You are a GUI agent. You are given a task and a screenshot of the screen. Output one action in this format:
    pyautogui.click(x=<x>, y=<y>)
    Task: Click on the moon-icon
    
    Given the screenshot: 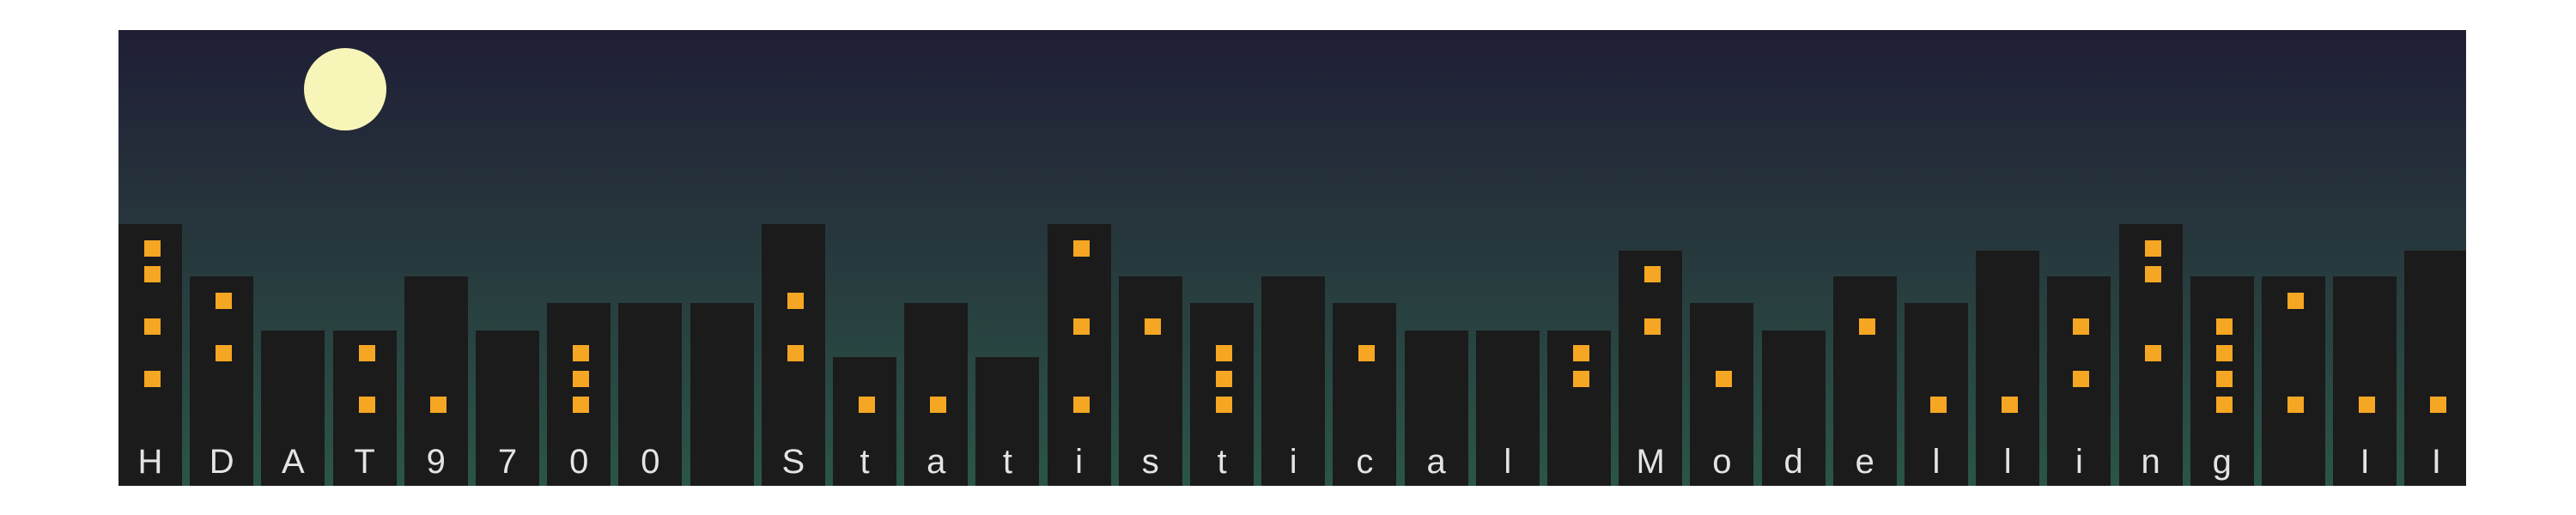 What is the action you would take?
    pyautogui.click(x=345, y=89)
    